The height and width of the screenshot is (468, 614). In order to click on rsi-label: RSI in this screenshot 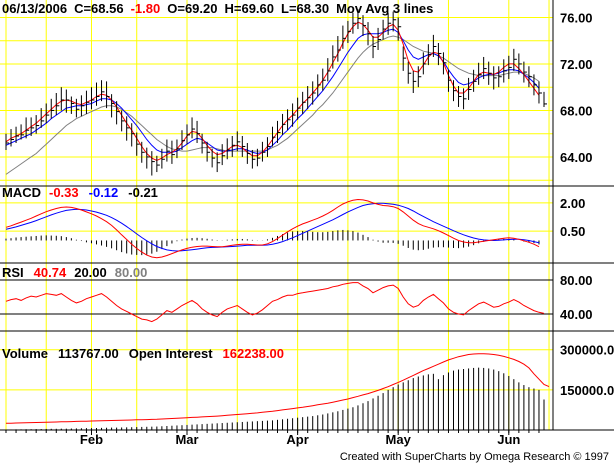, I will do `click(13, 272)`.